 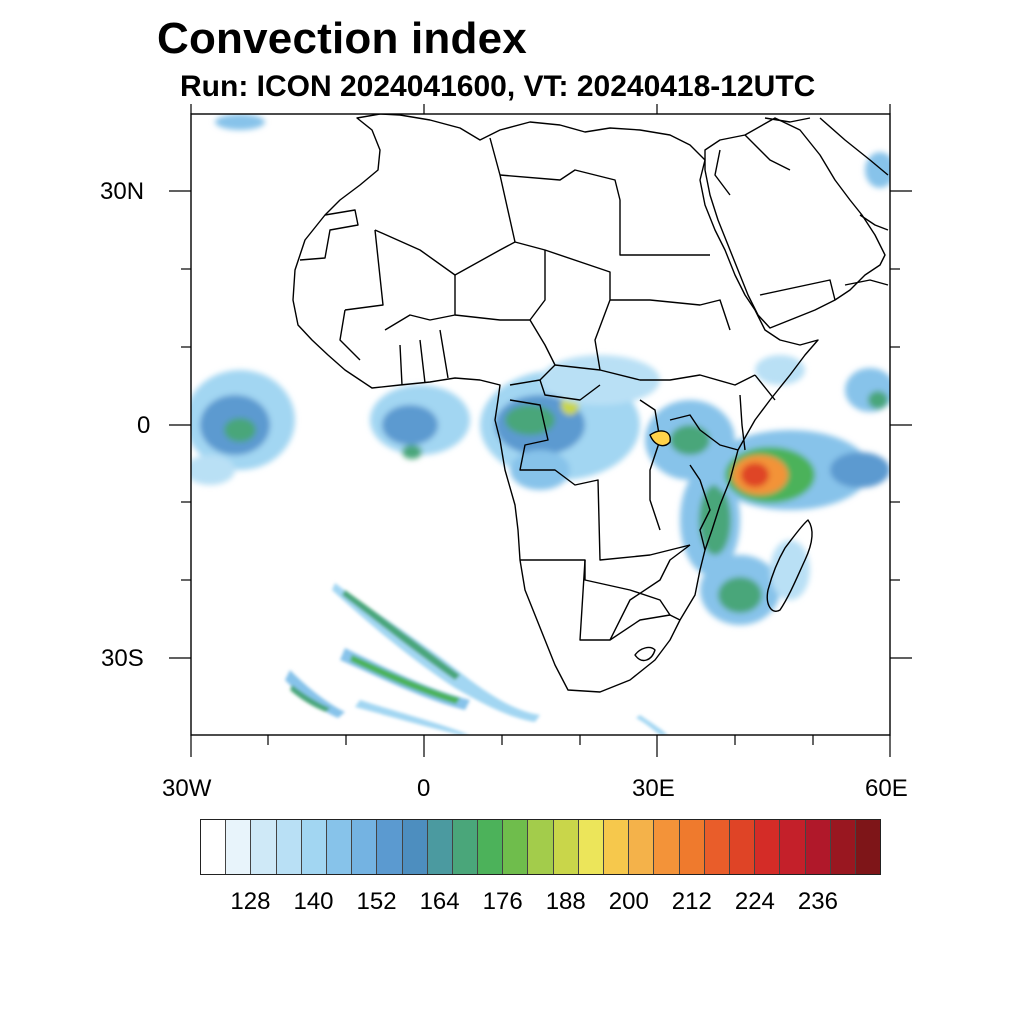 I want to click on field-lakes-green, so click(x=690, y=440).